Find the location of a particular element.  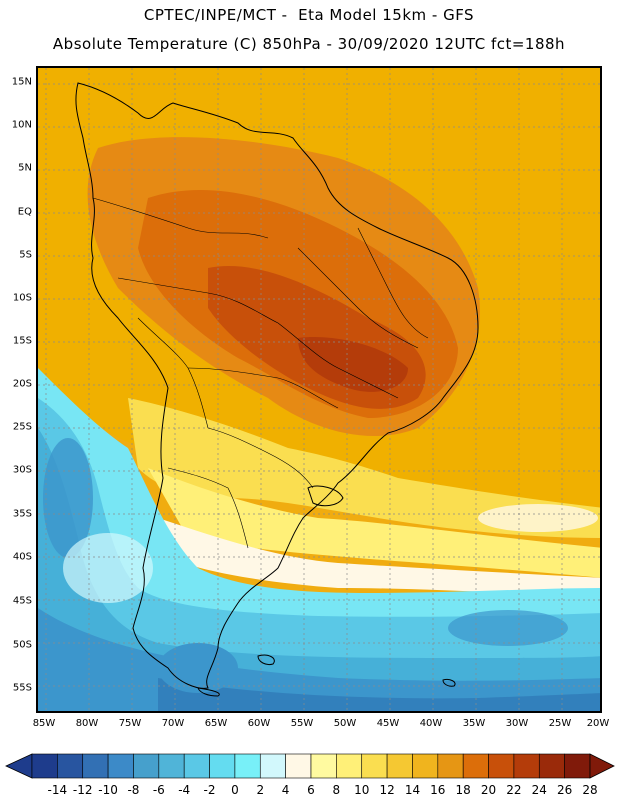

lat-label-10n: 10N is located at coordinates (21, 125).